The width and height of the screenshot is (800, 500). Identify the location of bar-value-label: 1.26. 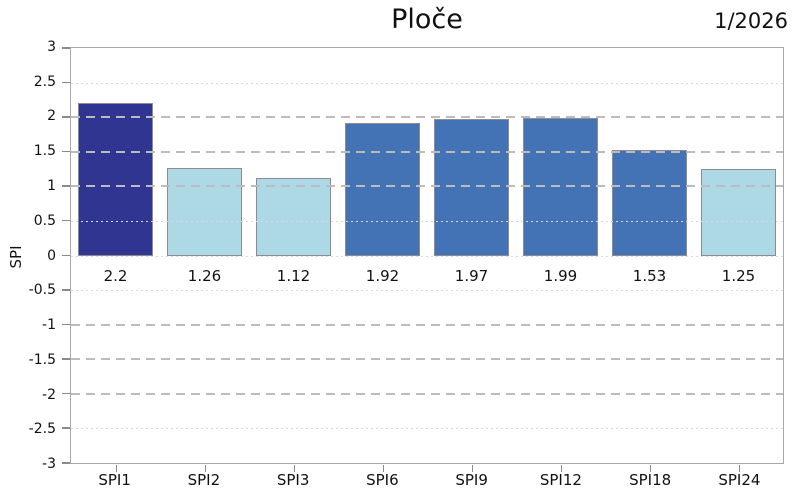
(204, 275).